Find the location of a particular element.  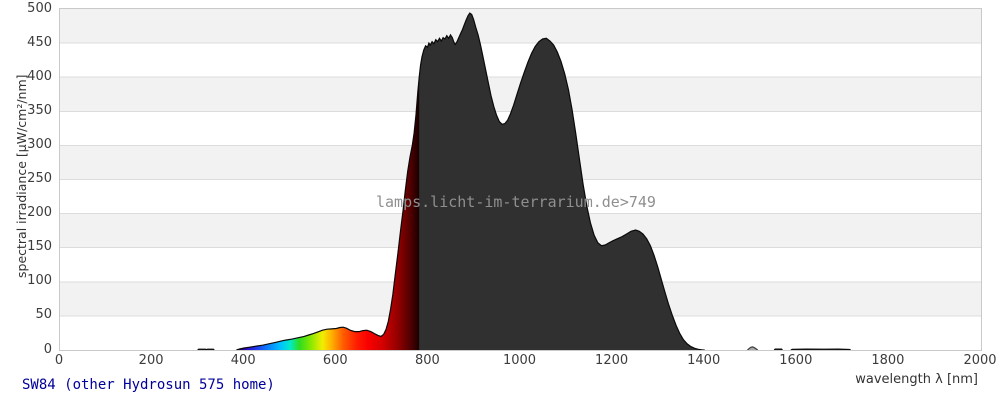

x-tick-label: 400 is located at coordinates (243, 360).